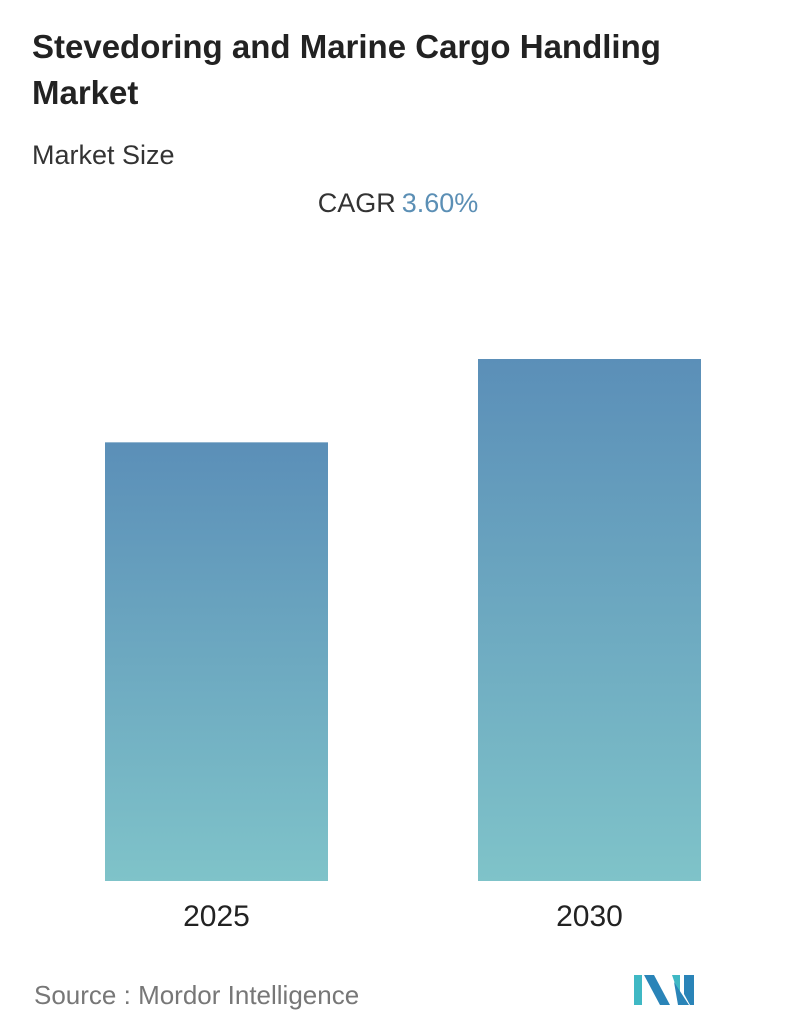  What do you see at coordinates (589, 916) in the screenshot?
I see `x-tick-label: 2030` at bounding box center [589, 916].